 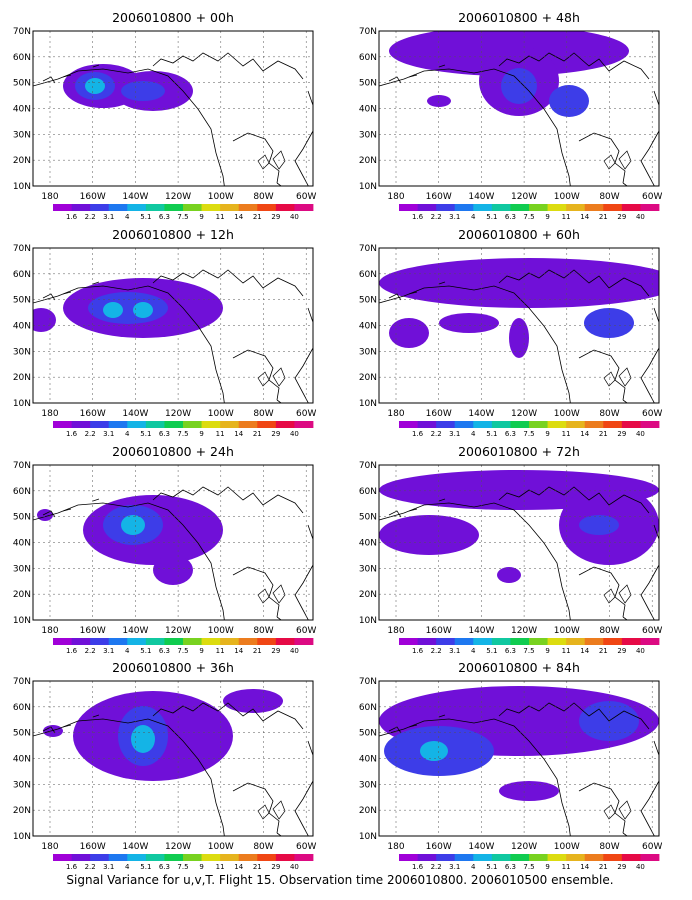 I want to click on panel-title: 2006010800 + 60h, so click(x=519, y=234).